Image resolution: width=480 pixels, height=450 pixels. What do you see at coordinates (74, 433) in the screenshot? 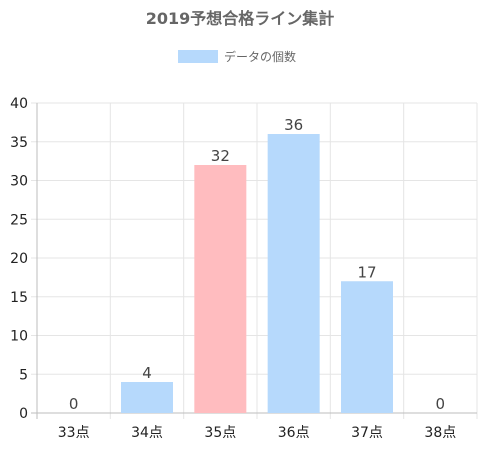
I see `x-tick-label: 33点` at bounding box center [74, 433].